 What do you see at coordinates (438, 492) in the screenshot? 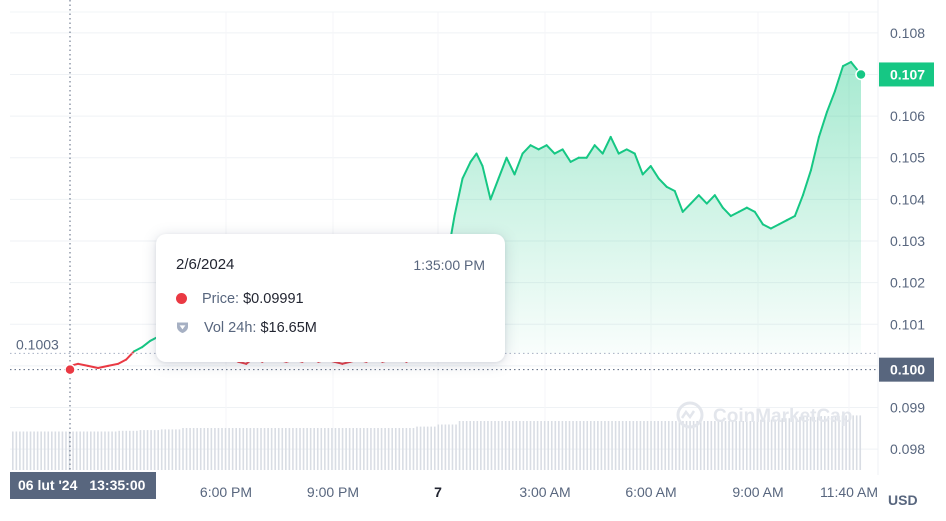
I see `x-tick-label: 7` at bounding box center [438, 492].